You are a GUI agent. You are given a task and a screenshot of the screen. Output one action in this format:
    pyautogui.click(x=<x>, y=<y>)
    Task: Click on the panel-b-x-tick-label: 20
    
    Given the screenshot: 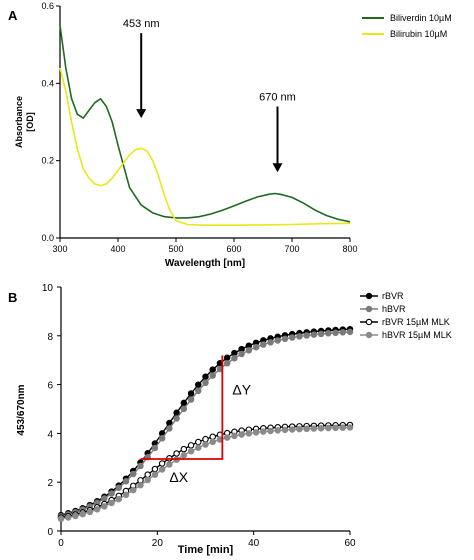 What is the action you would take?
    pyautogui.click(x=158, y=543)
    